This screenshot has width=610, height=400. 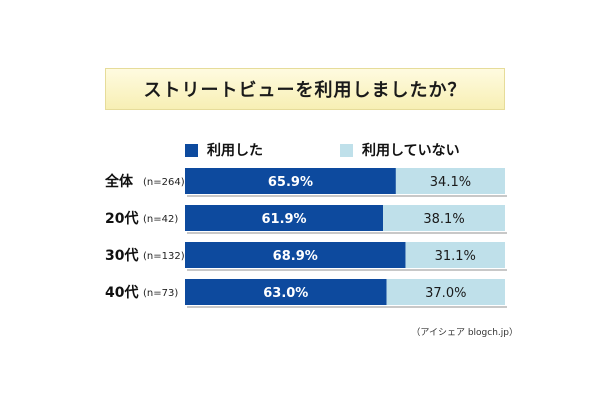 What do you see at coordinates (121, 218) in the screenshot?
I see `category-label: 20代` at bounding box center [121, 218].